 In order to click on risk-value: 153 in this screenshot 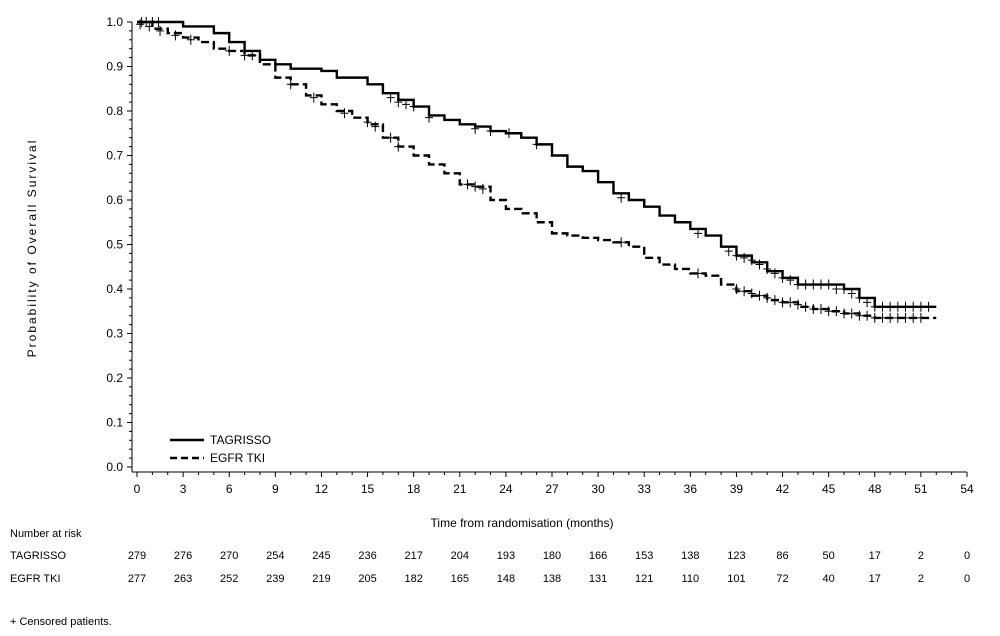, I will do `click(644, 556)`.